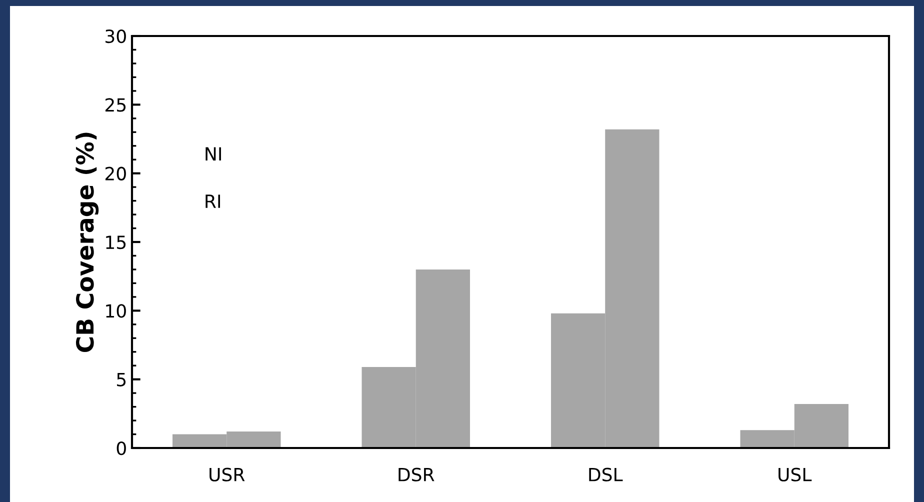 This screenshot has height=502, width=924. What do you see at coordinates (227, 475) in the screenshot?
I see `x-tick-label: USR` at bounding box center [227, 475].